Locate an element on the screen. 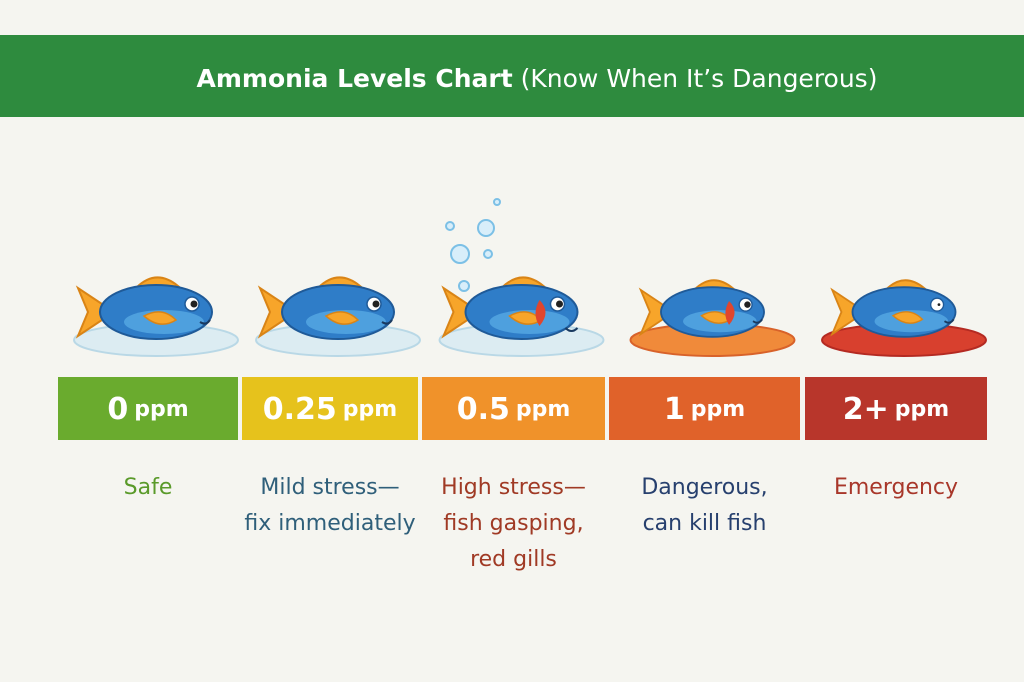 This screenshot has height=682, width=1024. level-label: 0 ppm is located at coordinates (147, 409).